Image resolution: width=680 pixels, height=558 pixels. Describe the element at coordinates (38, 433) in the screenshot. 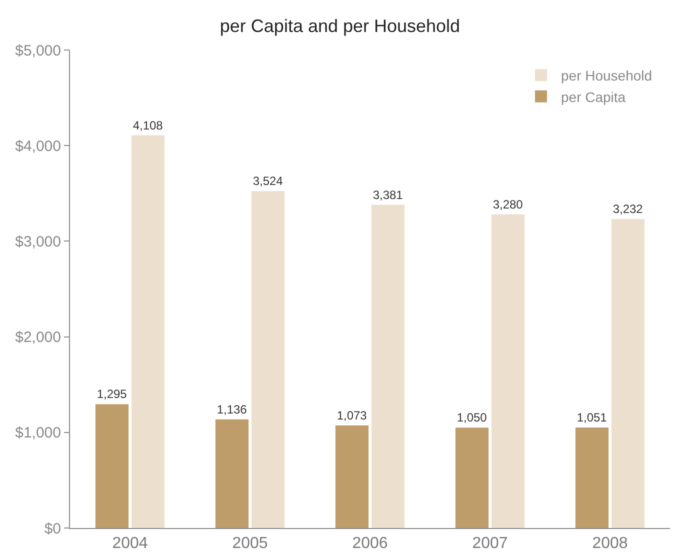

I see `y-tick-label: $1,000` at that location.